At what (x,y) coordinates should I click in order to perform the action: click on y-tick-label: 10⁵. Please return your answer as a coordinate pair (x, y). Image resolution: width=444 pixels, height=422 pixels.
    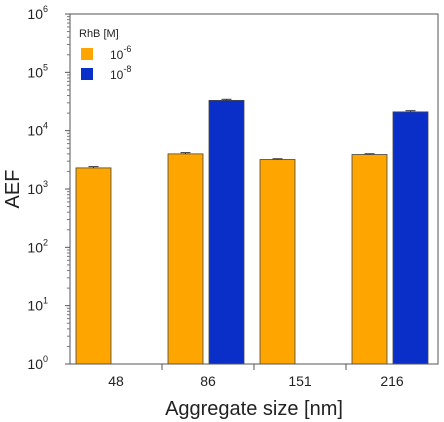
    Looking at the image, I should click on (37, 71).